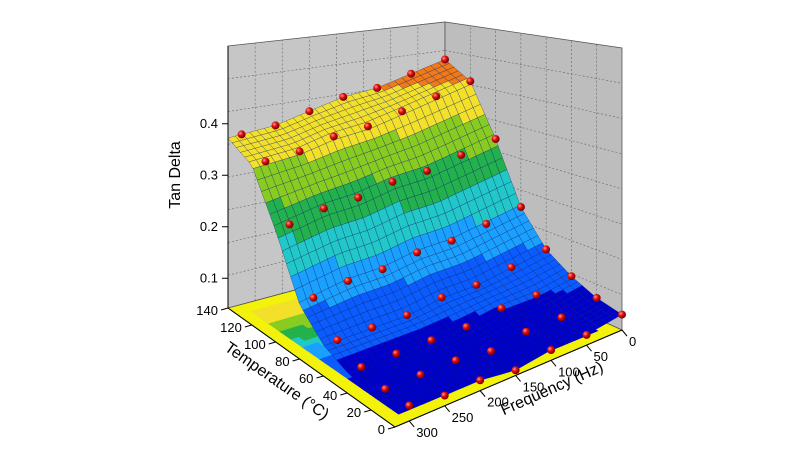 This screenshot has height=450, width=800. I want to click on data-marker-t80-f50, so click(486, 223).